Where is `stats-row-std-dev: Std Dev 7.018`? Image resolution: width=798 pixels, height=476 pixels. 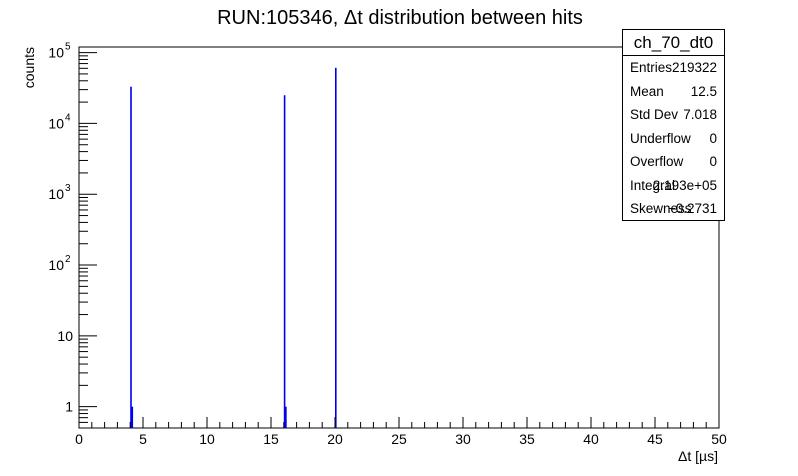
stats-row-std-dev: Std Dev 7.018 is located at coordinates (673, 115).